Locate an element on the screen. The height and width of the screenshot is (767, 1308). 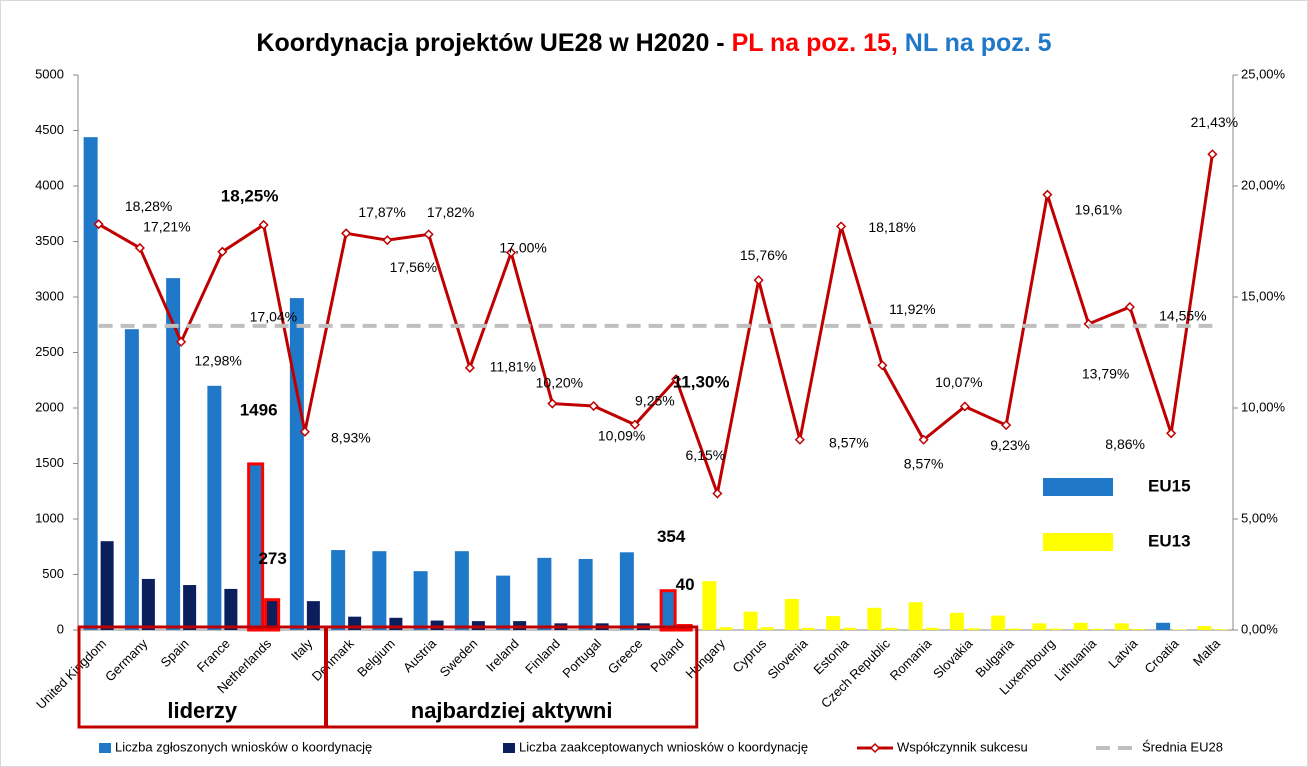
y2-tick-label: 25,00% is located at coordinates (1263, 73).